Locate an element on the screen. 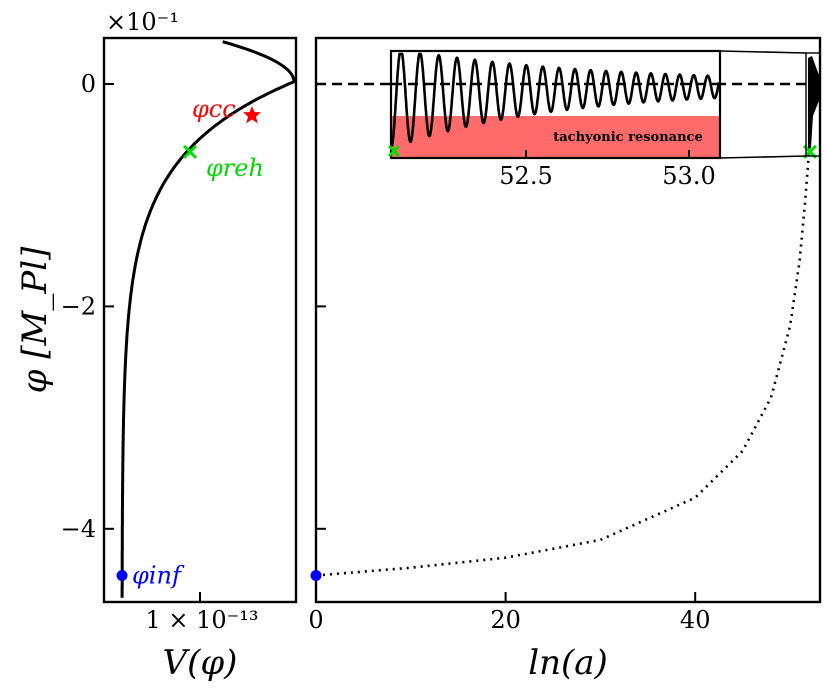 This screenshot has height=696, width=830. phi-reh-label: φreh is located at coordinates (235, 168).